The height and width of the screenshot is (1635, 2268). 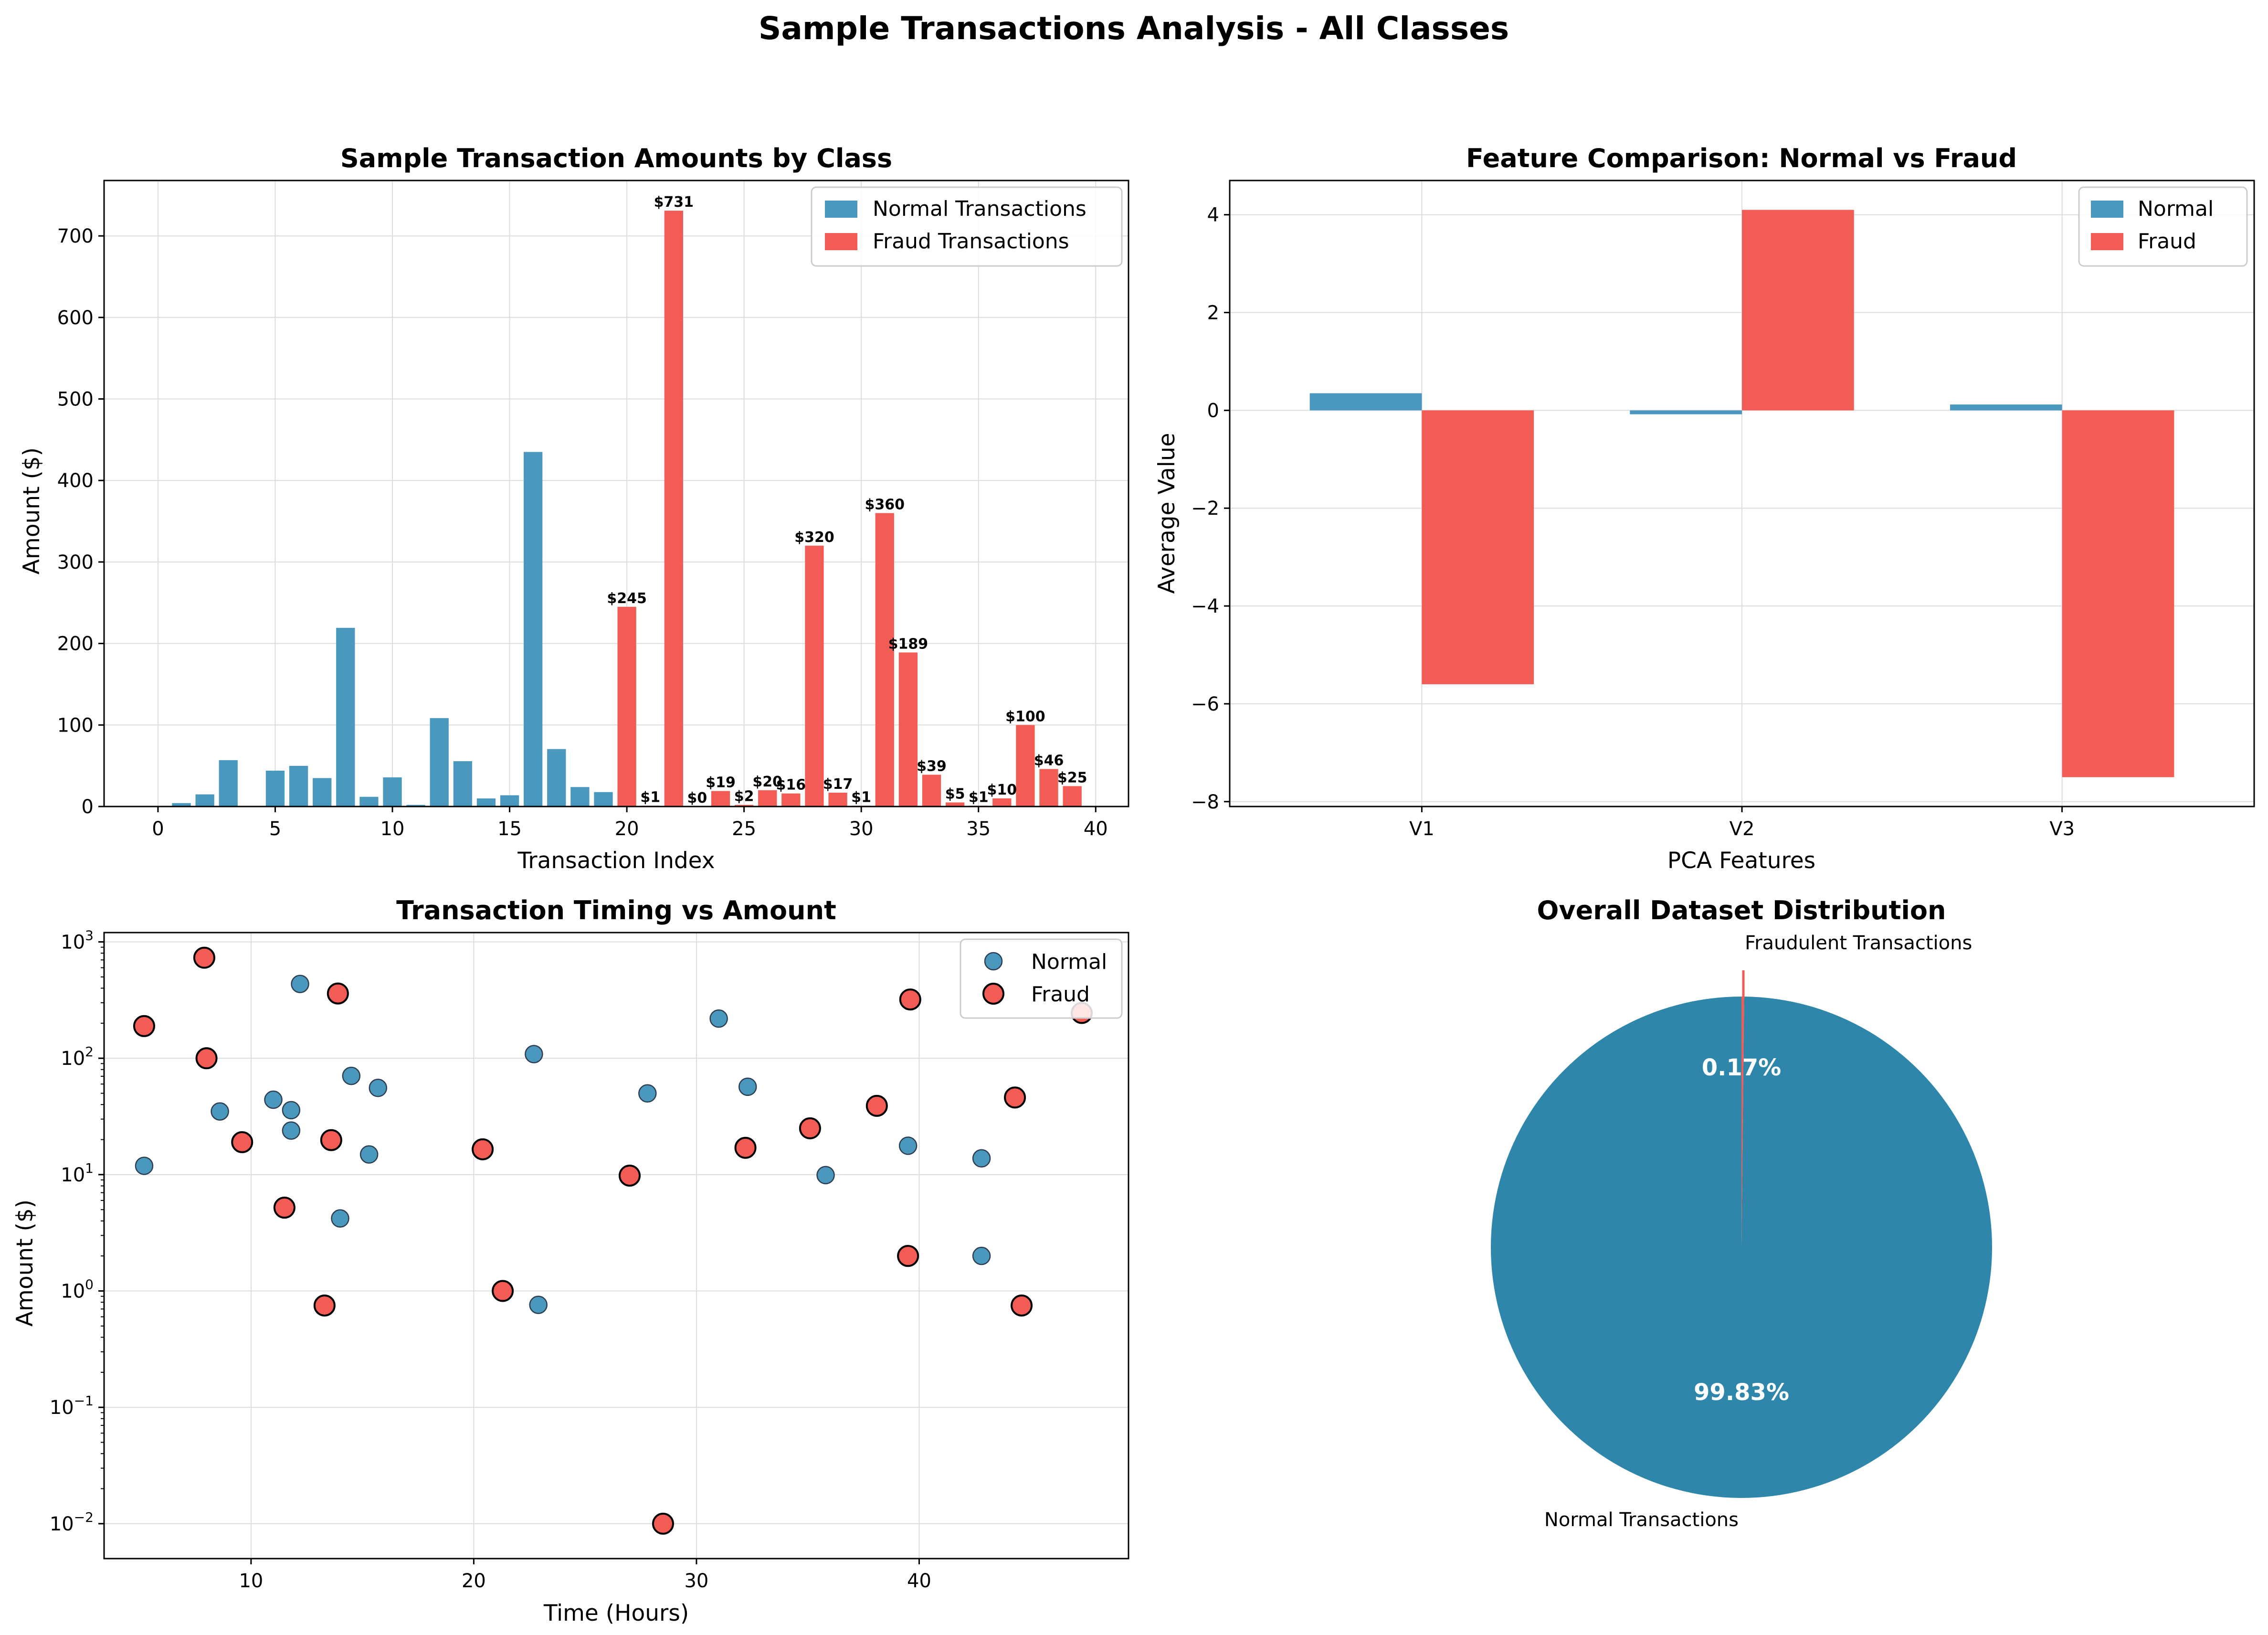 I want to click on feature-ytick-label: −2, so click(x=1205, y=509).